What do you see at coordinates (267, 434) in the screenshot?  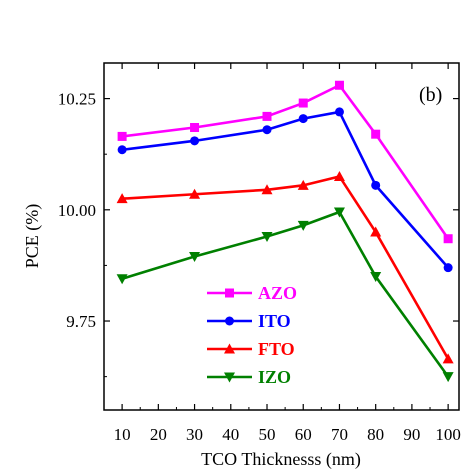 I see `x-tick-label: 50` at bounding box center [267, 434].